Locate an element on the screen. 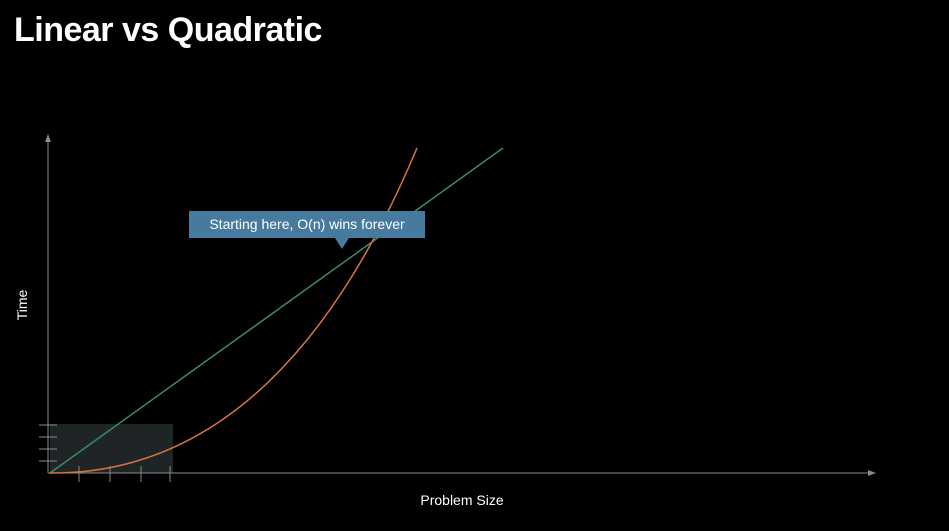 This screenshot has height=531, width=949. x-axis-label: Problem Size is located at coordinates (462, 500).